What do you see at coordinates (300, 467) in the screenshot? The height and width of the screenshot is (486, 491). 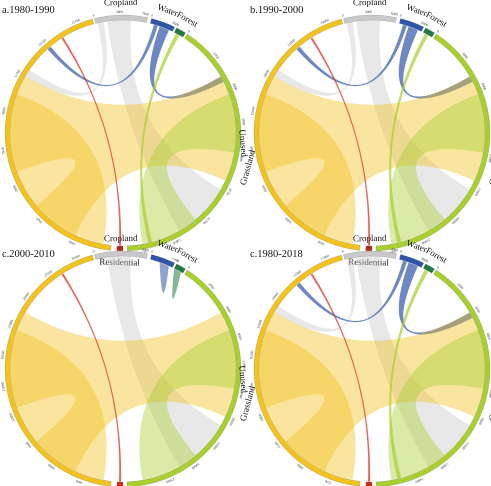 I see `tick-label: 3400` at bounding box center [300, 467].